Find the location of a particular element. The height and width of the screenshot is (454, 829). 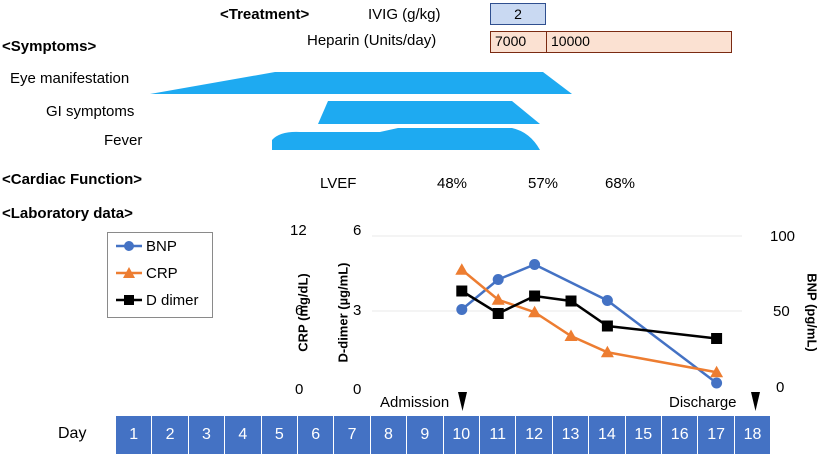

crp-tick-6: 6 is located at coordinates (299, 310).